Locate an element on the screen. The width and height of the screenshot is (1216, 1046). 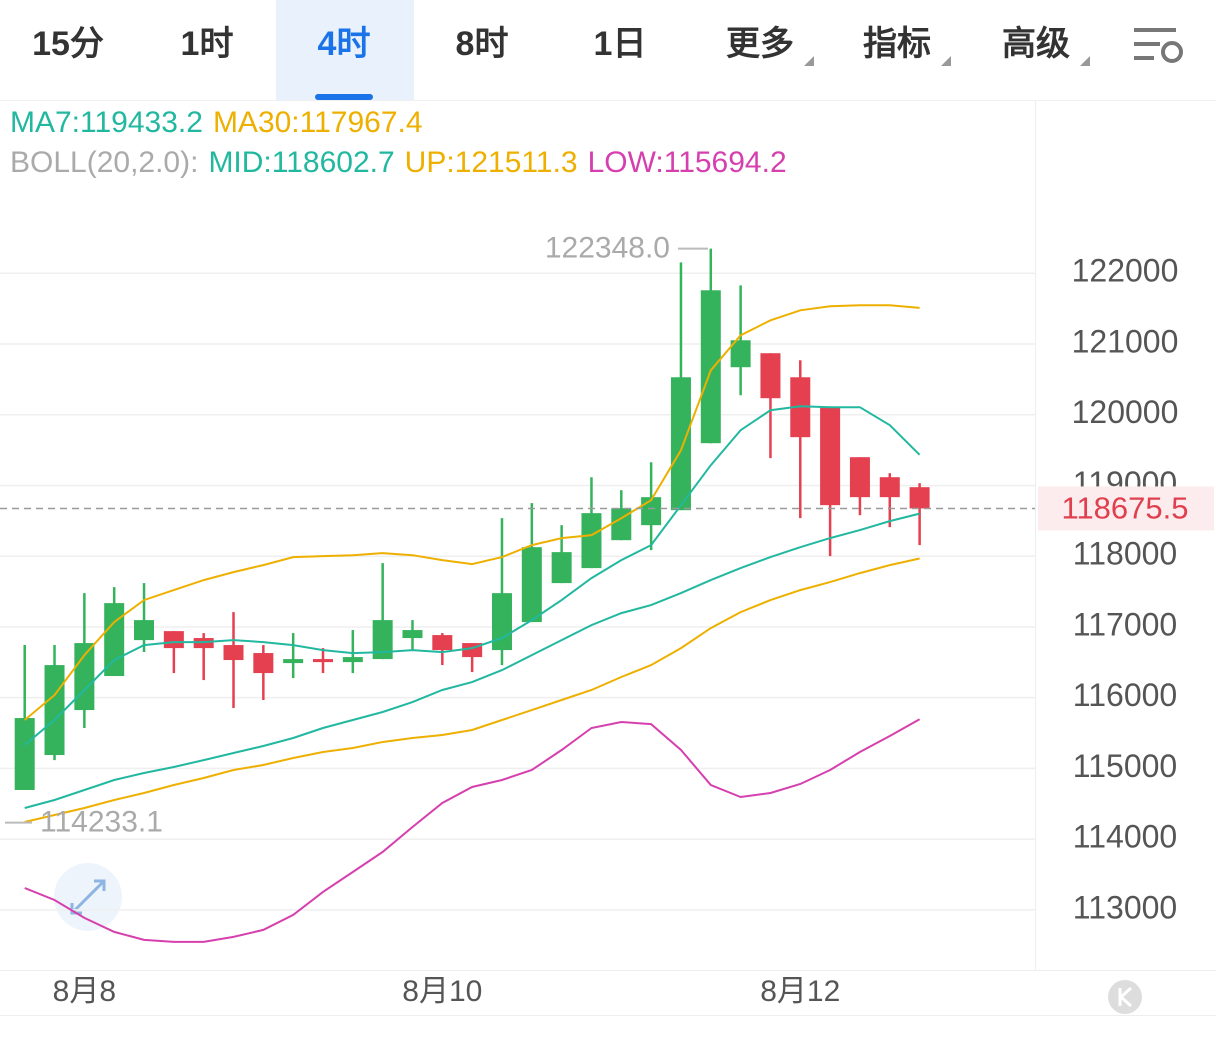
indicator-row: MA7:119433.2 MA30:117967.4 is located at coordinates (216, 122).